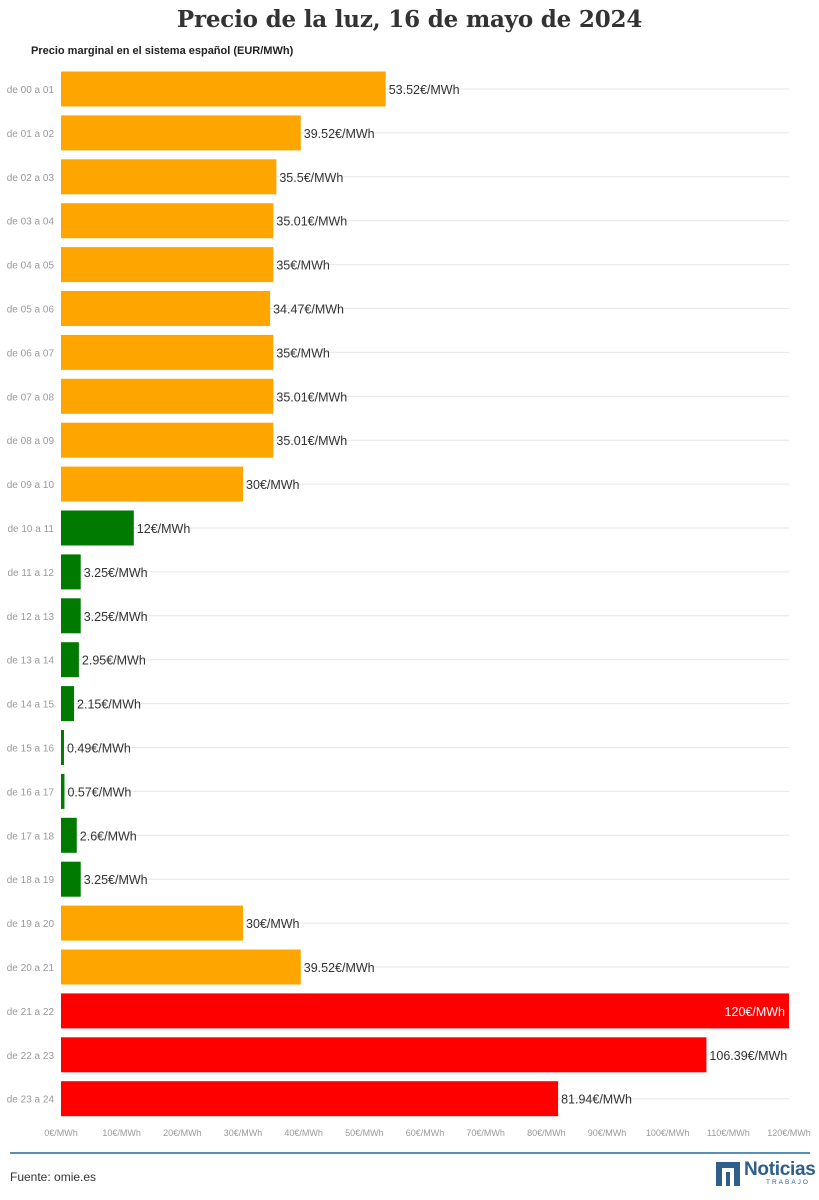  What do you see at coordinates (109, 705) in the screenshot?
I see `value-label: 2.15€/MWh` at bounding box center [109, 705].